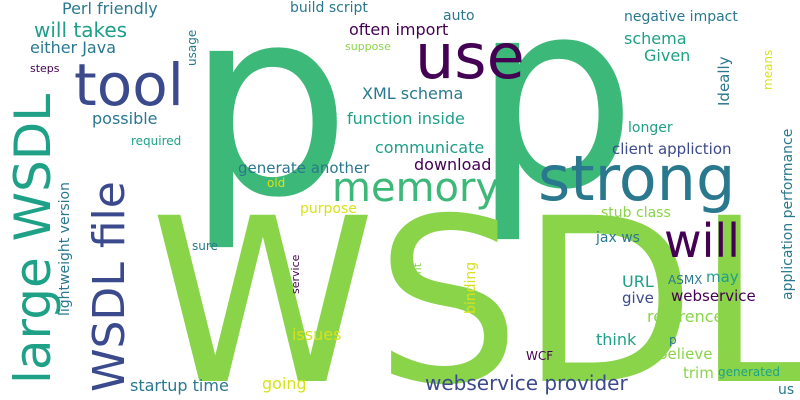 This screenshot has height=400, width=800. What do you see at coordinates (73, 47) in the screenshot?
I see `word-either-java: either Java` at bounding box center [73, 47].